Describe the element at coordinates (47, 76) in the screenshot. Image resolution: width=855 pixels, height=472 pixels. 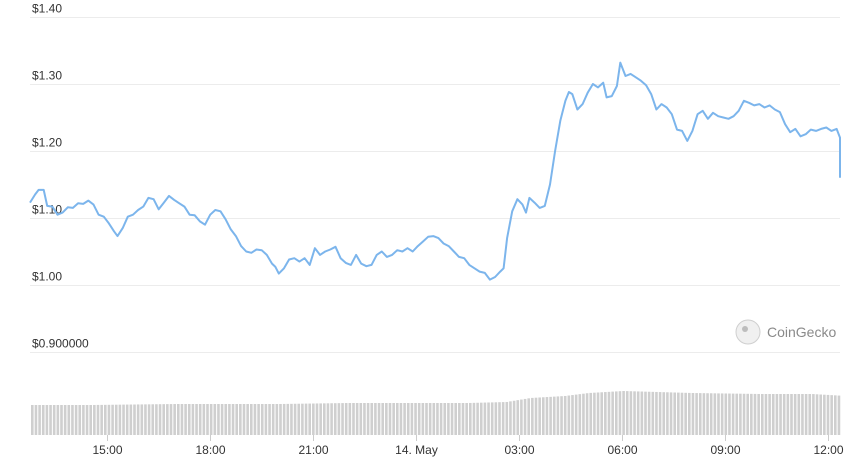
I see `y-tick-label: $1.30` at that location.